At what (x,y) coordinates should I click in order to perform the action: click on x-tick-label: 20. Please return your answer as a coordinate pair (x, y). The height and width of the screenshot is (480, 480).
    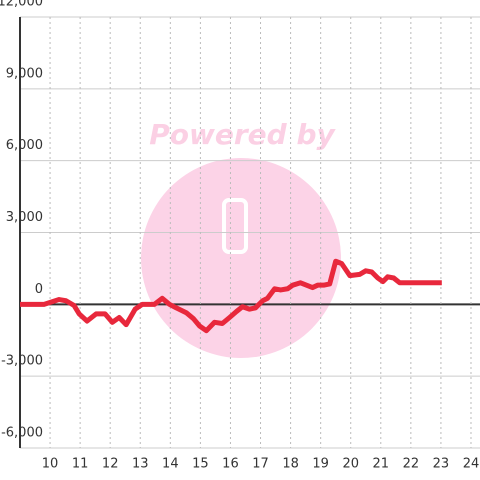
    Looking at the image, I should click on (350, 464).